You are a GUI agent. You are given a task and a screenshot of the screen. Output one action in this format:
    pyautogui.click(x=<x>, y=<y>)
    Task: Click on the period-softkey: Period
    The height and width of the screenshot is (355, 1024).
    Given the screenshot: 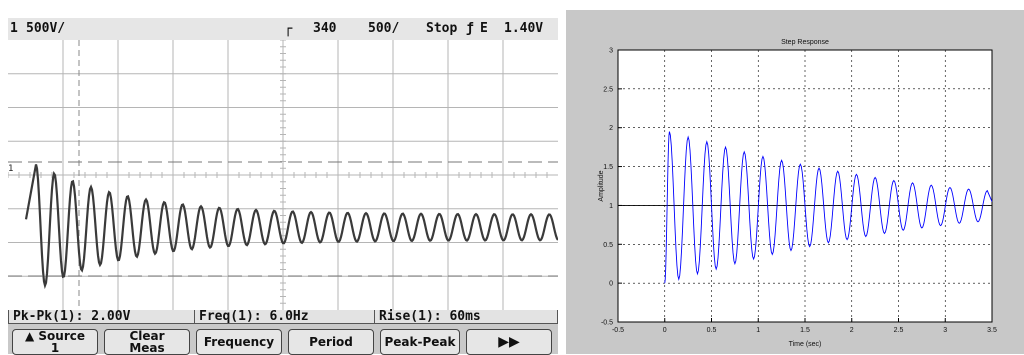 What is the action you would take?
    pyautogui.click(x=331, y=342)
    